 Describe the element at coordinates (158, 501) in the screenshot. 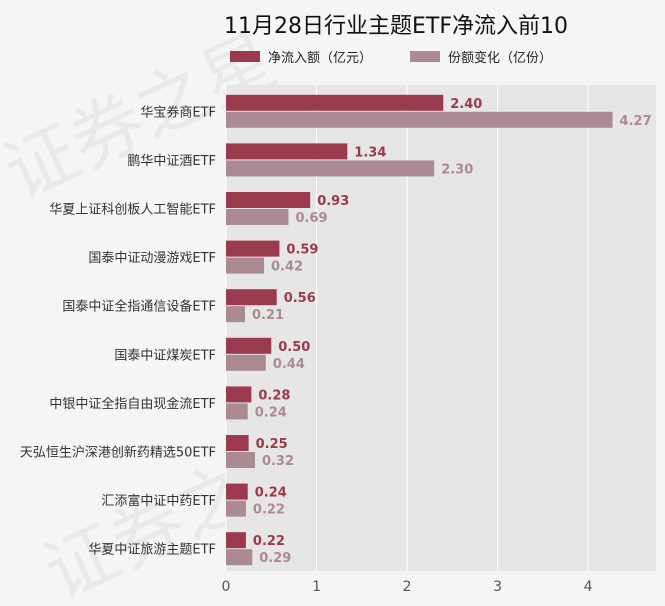

I see `category-label: 汇添富中证中药ETF` at that location.